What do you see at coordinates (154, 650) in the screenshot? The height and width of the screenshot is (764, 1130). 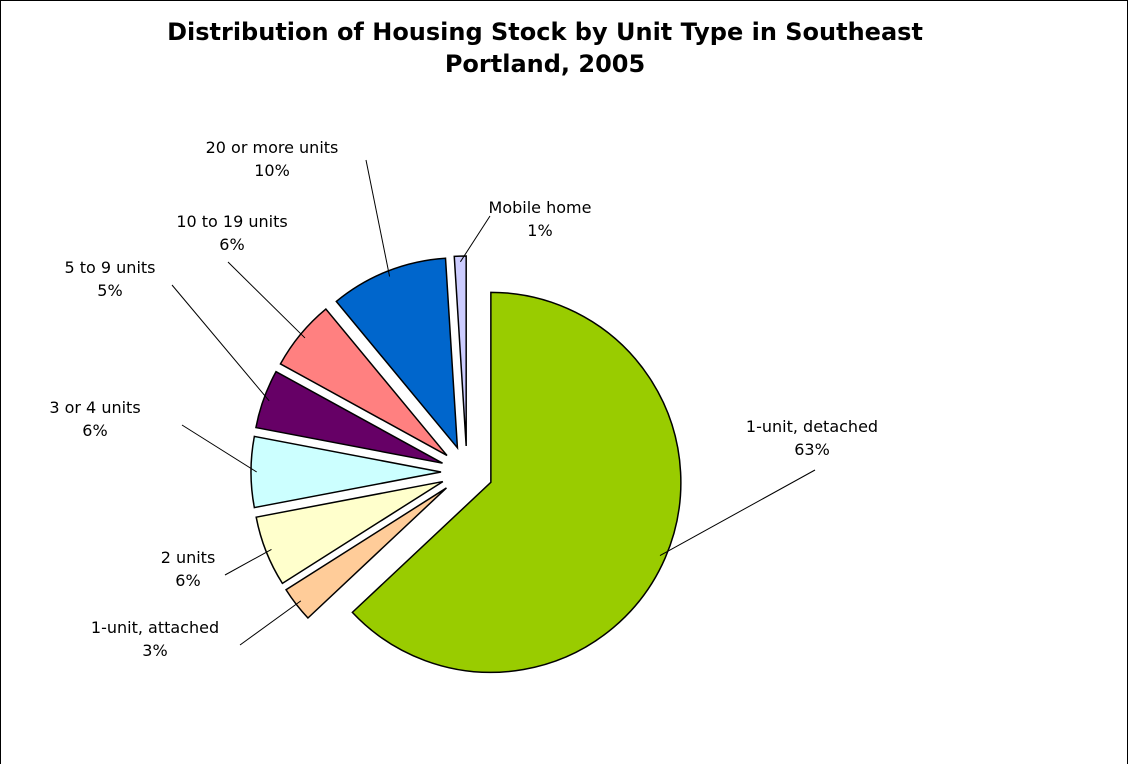 I see `slice-value-label: 3%` at bounding box center [154, 650].